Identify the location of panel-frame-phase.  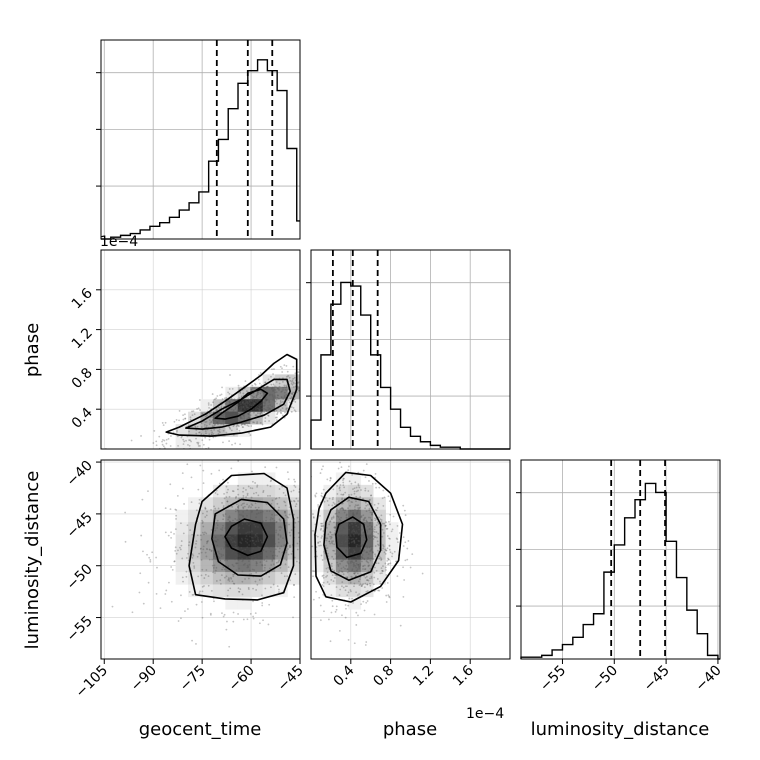
(410, 349).